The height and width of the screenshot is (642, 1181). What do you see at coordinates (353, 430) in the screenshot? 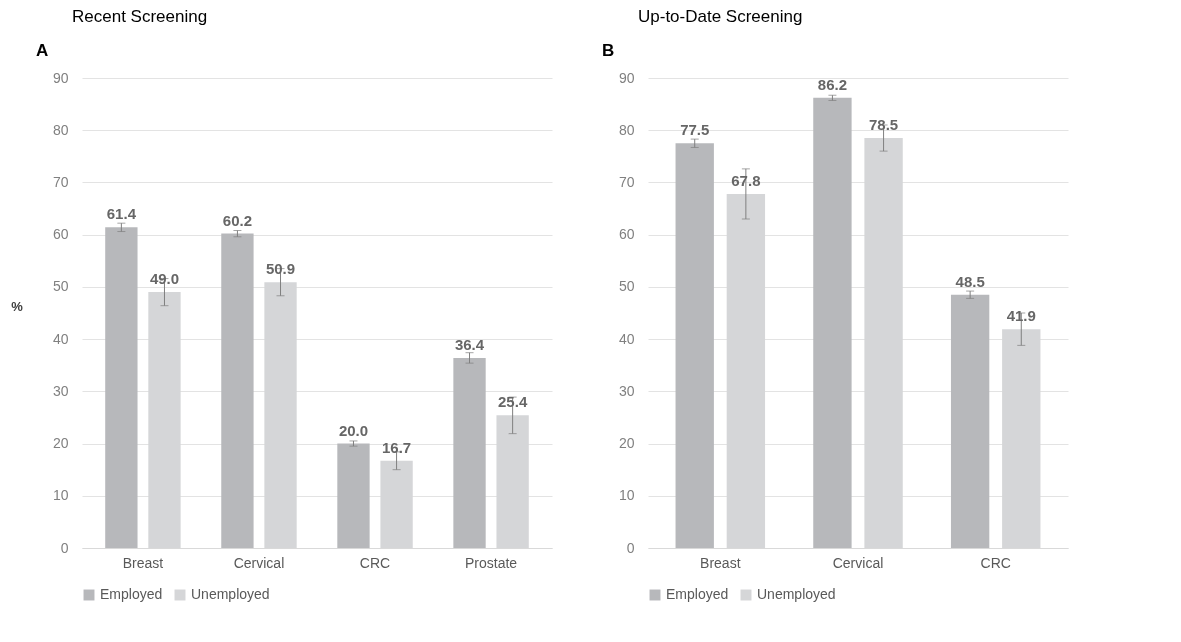
I see `data-label: 20.0` at bounding box center [353, 430].